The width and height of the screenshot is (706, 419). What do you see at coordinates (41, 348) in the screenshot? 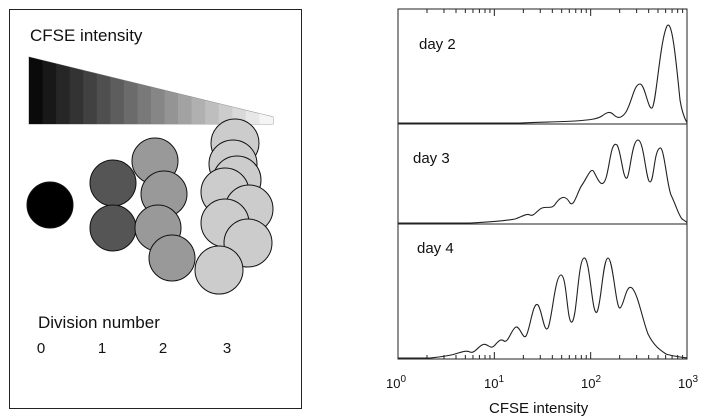
I see `division-label-0: 0` at bounding box center [41, 348].